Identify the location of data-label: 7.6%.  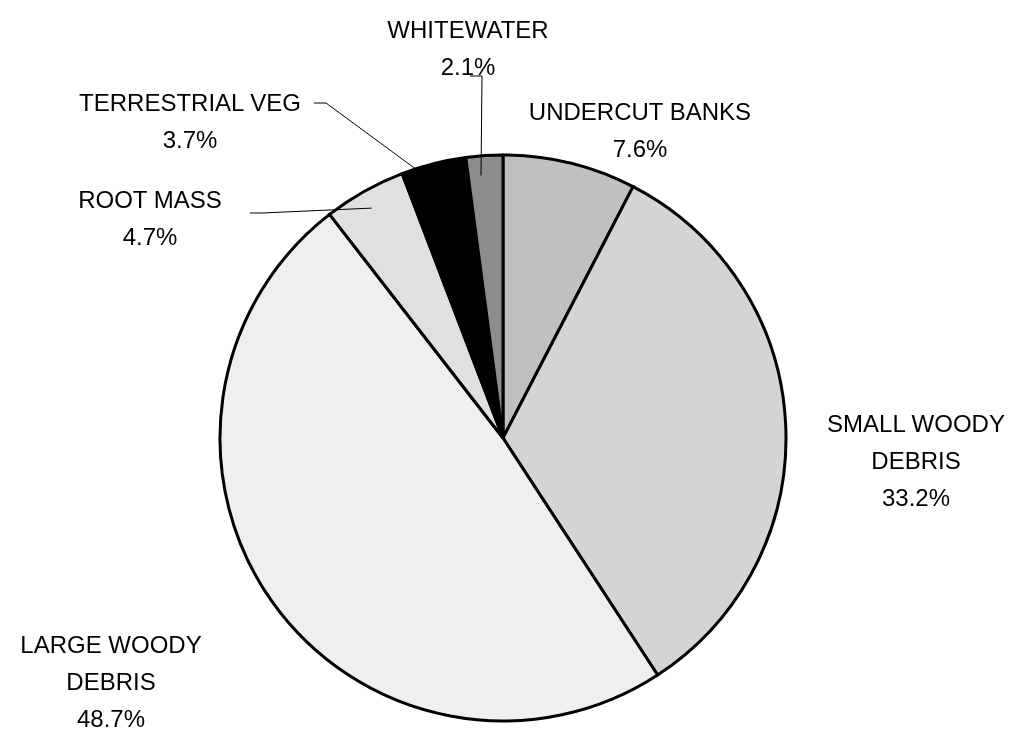
(640, 148).